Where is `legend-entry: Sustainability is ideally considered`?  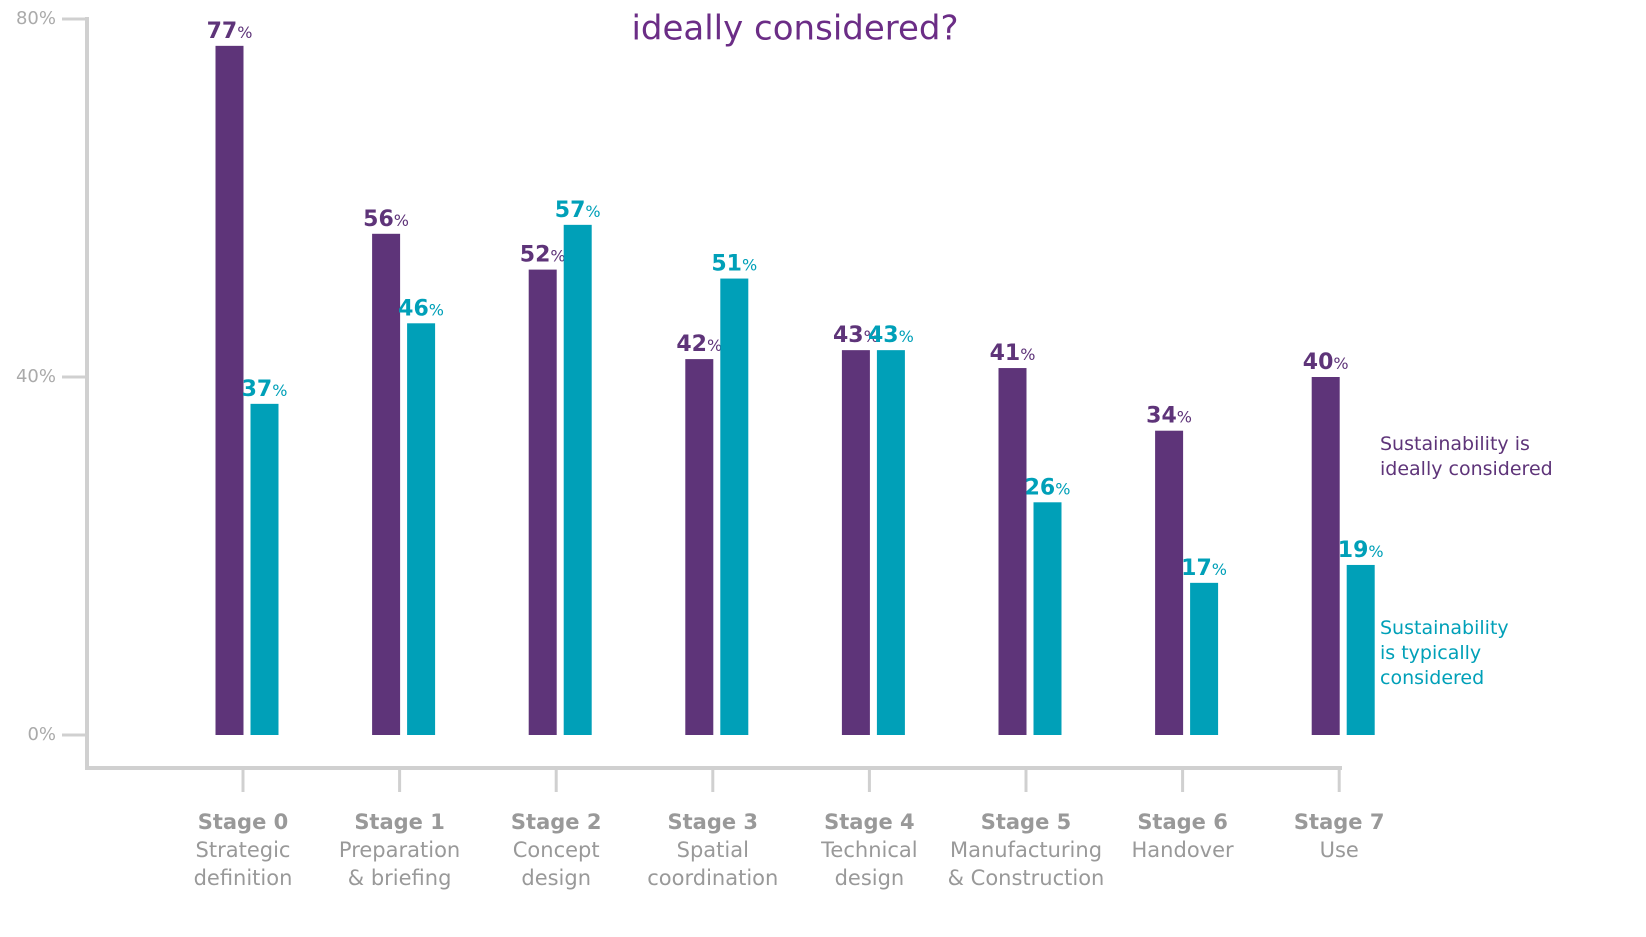 legend-entry: Sustainability is ideally considered is located at coordinates (1466, 456).